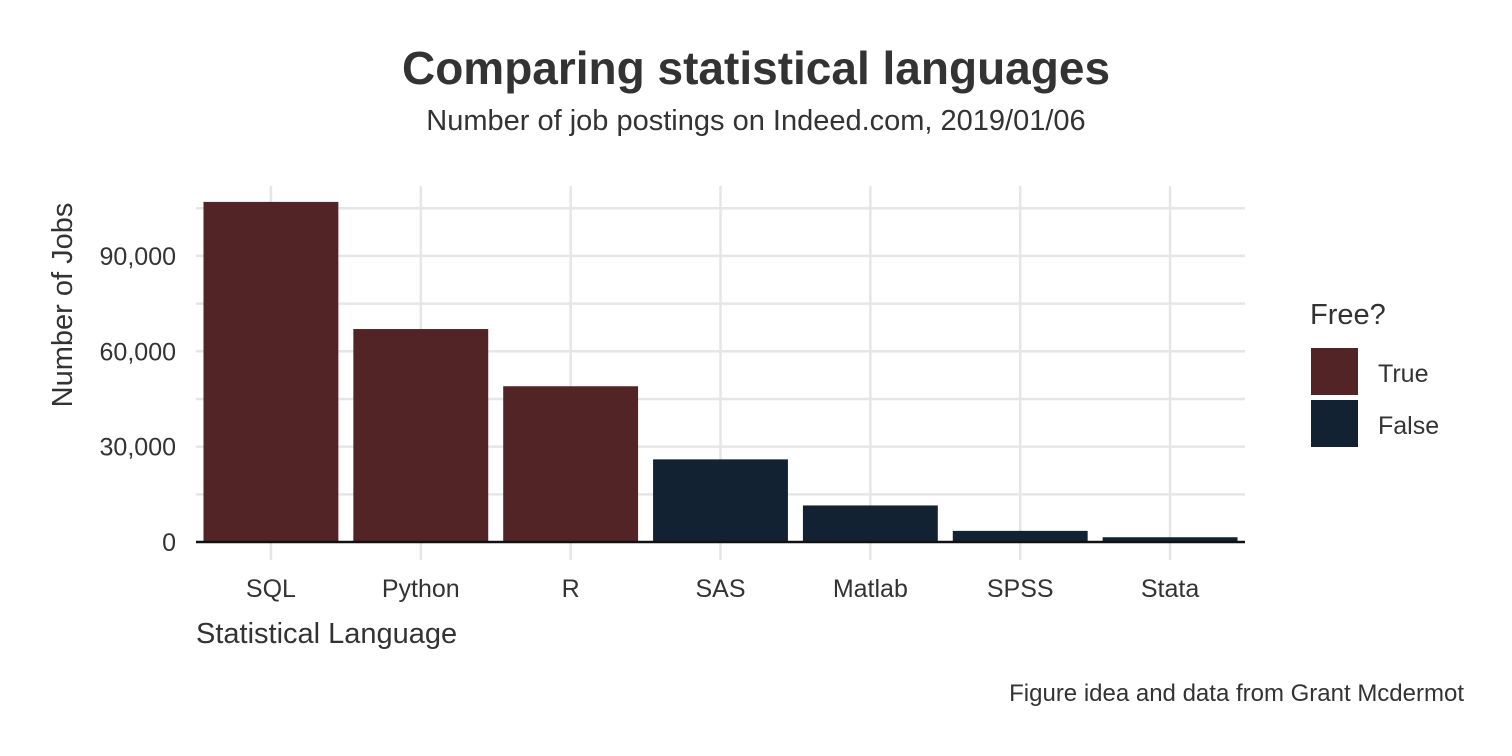  Describe the element at coordinates (138, 257) in the screenshot. I see `y-tick-label: 90,000` at that location.